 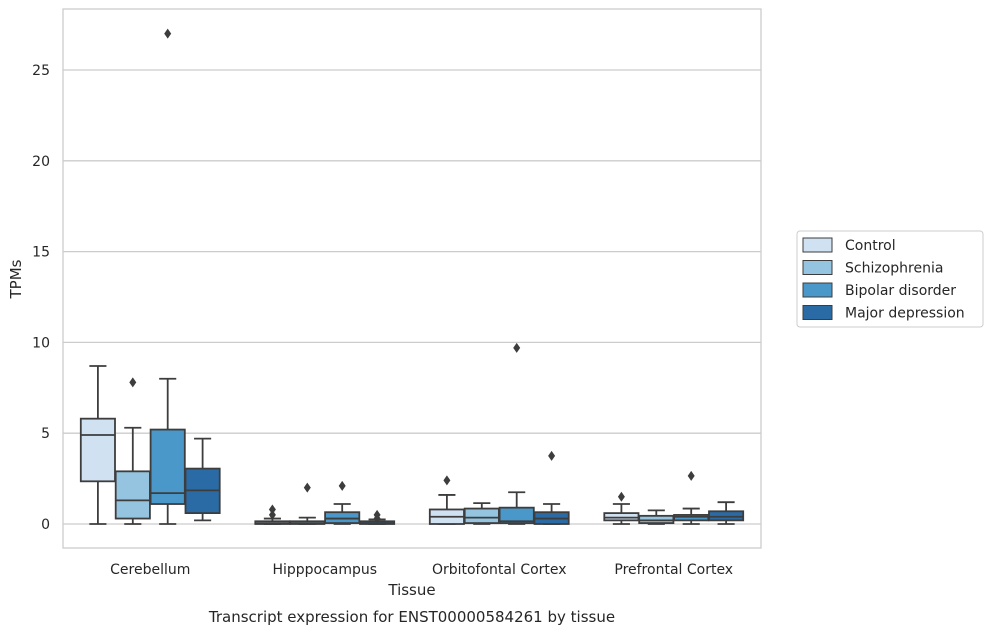 What do you see at coordinates (411, 590) in the screenshot?
I see `x-axis-label: Tissue` at bounding box center [411, 590].